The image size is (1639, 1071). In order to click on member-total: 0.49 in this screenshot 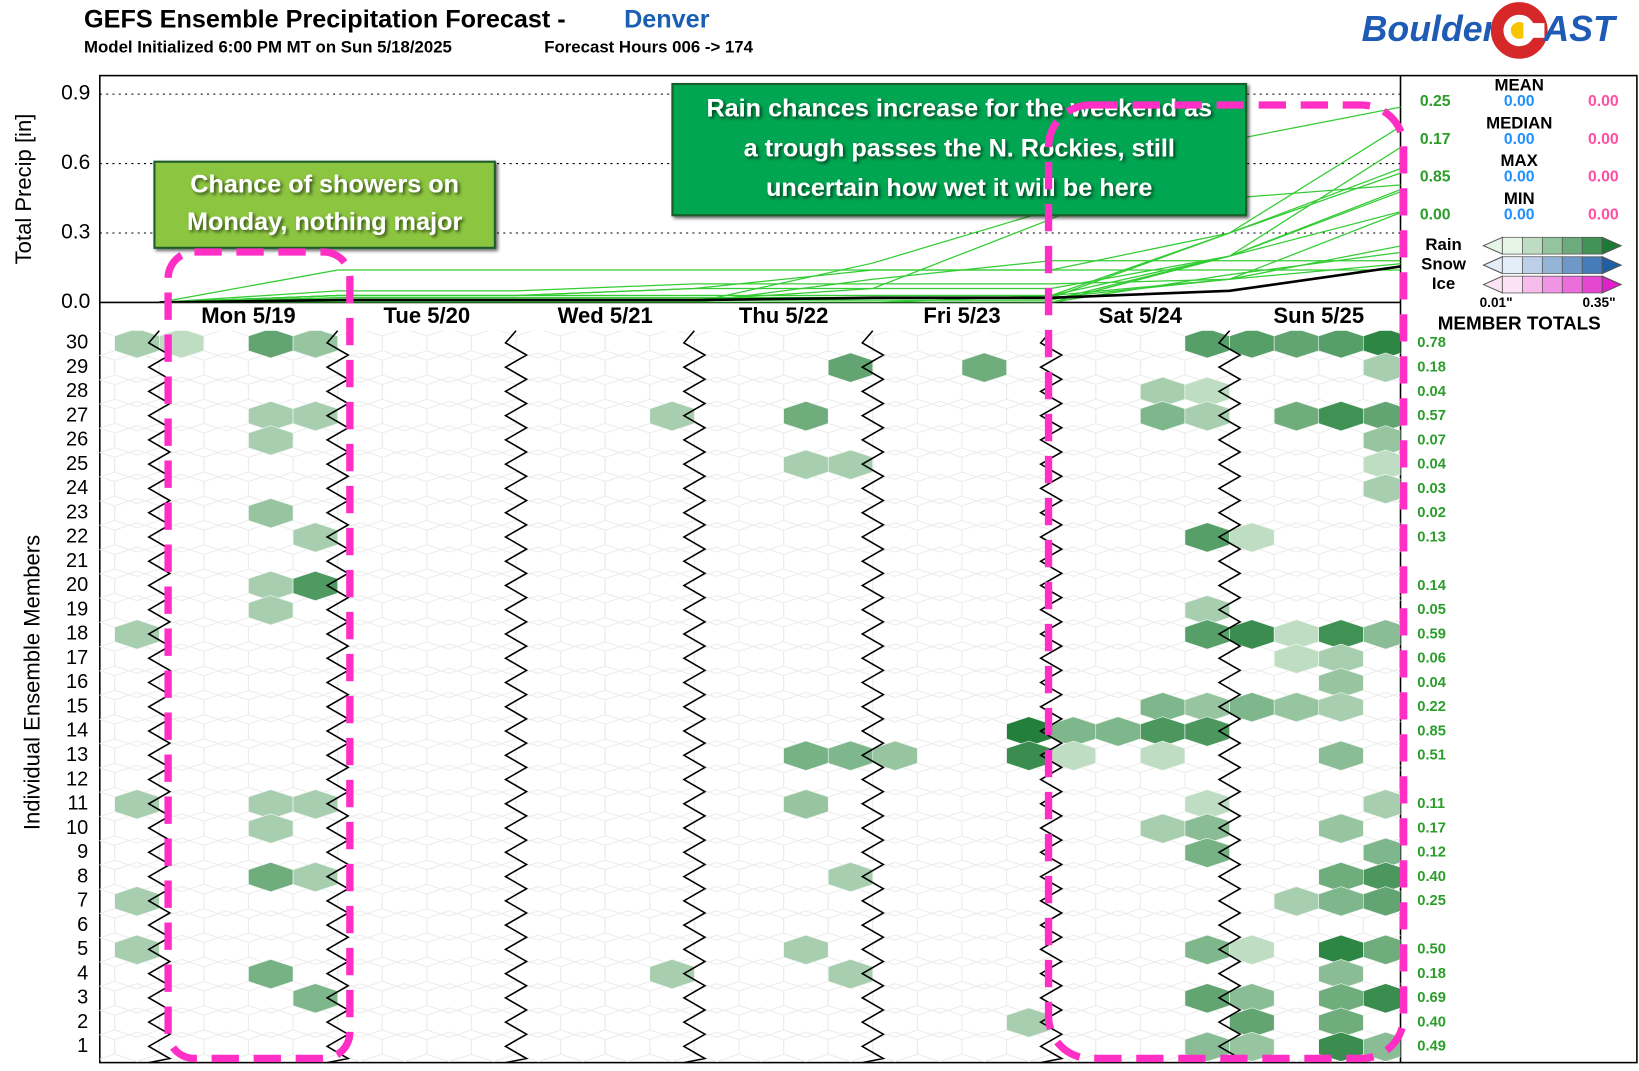, I will do `click(1431, 1047)`.